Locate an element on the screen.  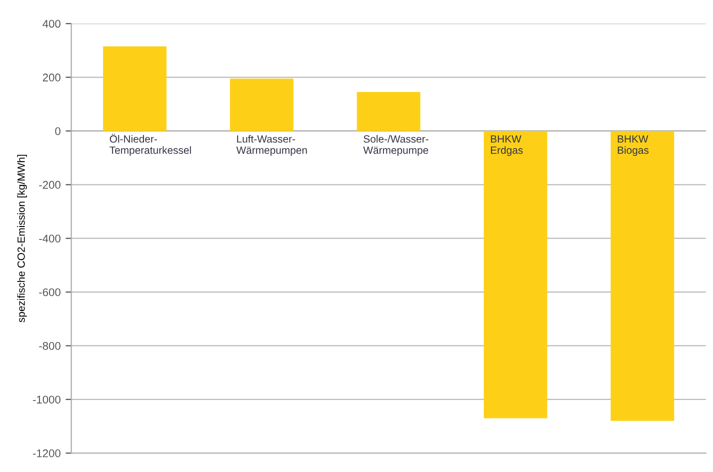
y-tick-label: -1200 is located at coordinates (46, 453).